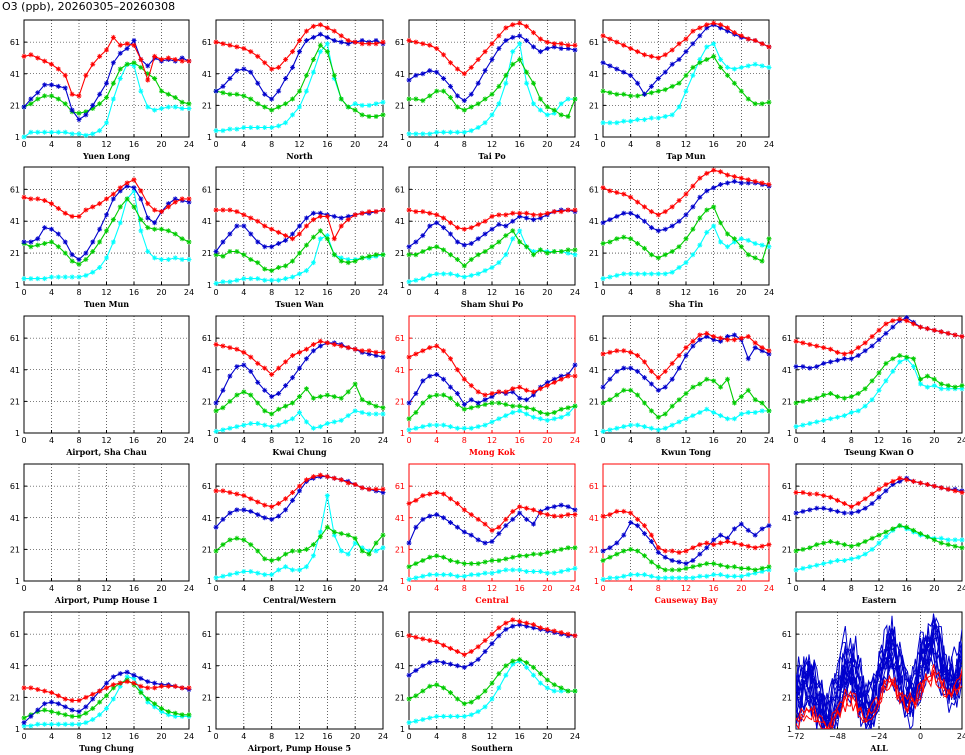 This screenshot has width=965, height=755. Describe the element at coordinates (787, 666) in the screenshot. I see `y-tick-label: 41` at that location.